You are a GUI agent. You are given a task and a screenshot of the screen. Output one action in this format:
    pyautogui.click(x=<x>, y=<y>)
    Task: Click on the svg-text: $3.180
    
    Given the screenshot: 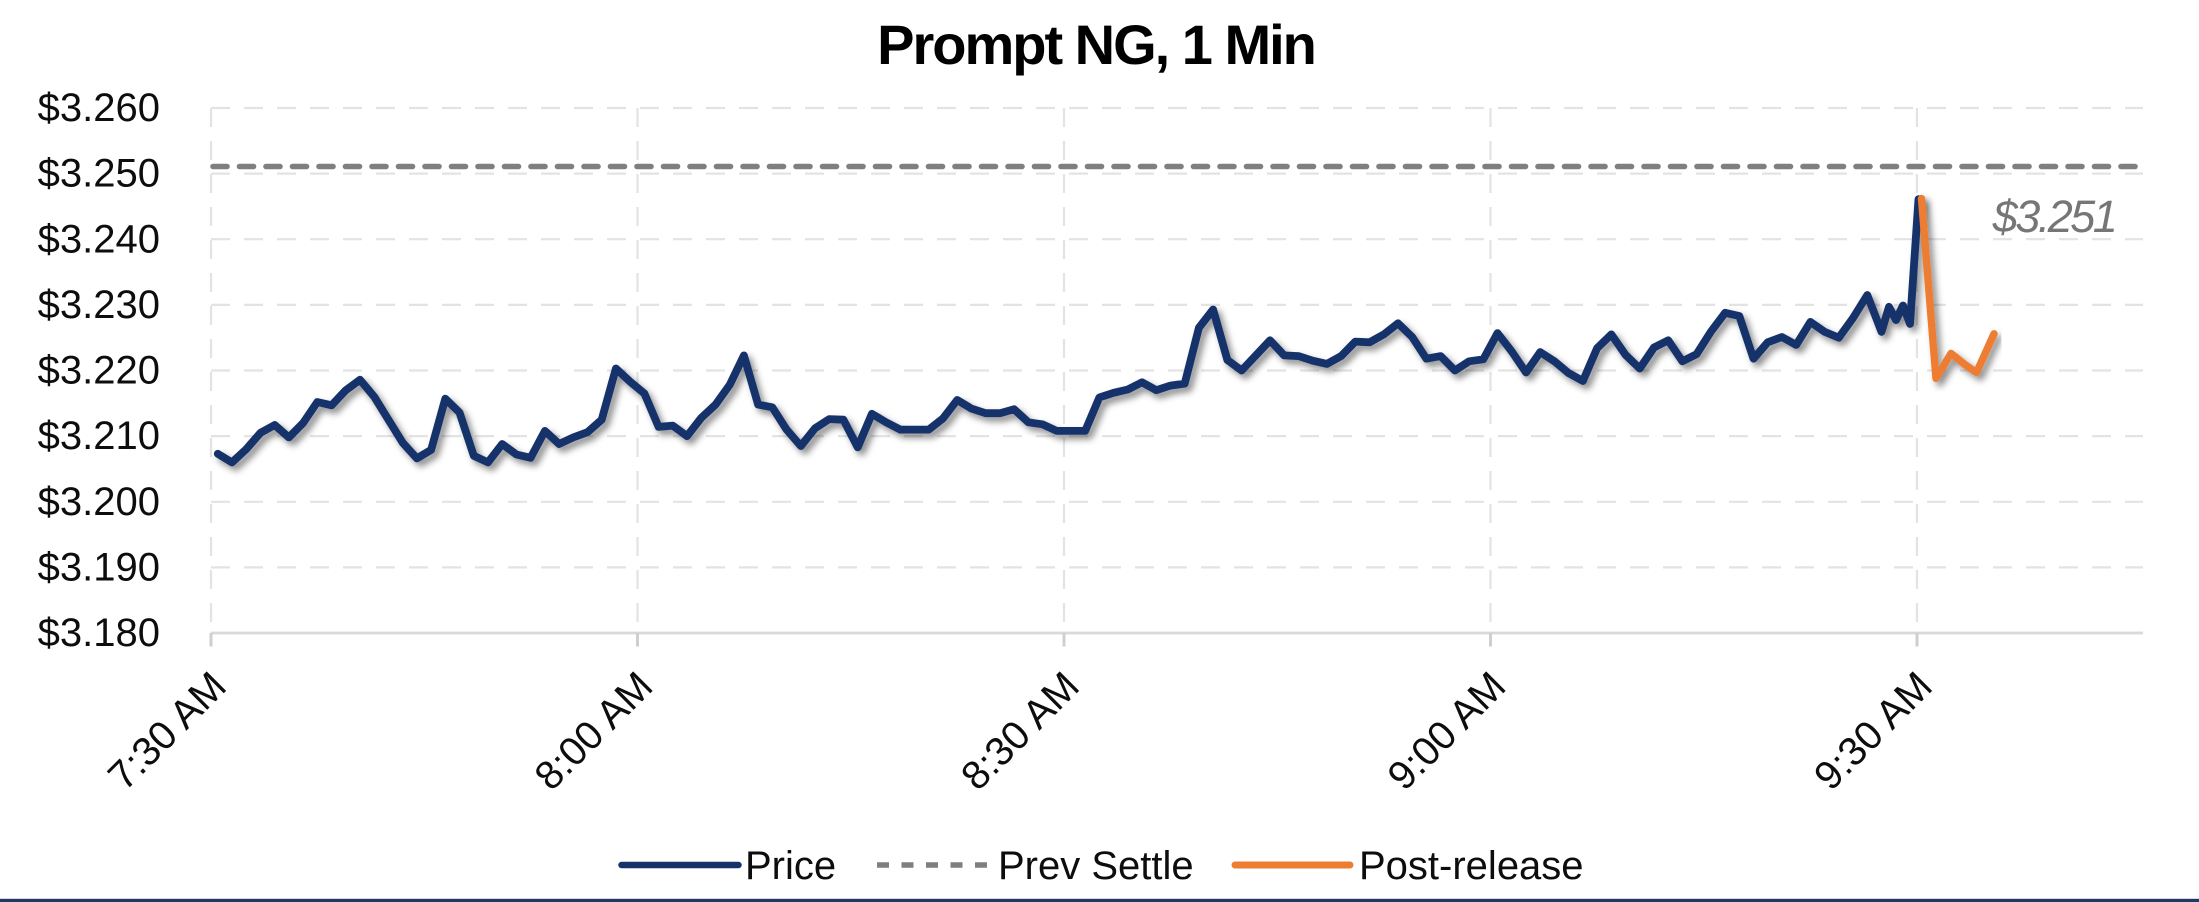 What is the action you would take?
    pyautogui.click(x=99, y=633)
    